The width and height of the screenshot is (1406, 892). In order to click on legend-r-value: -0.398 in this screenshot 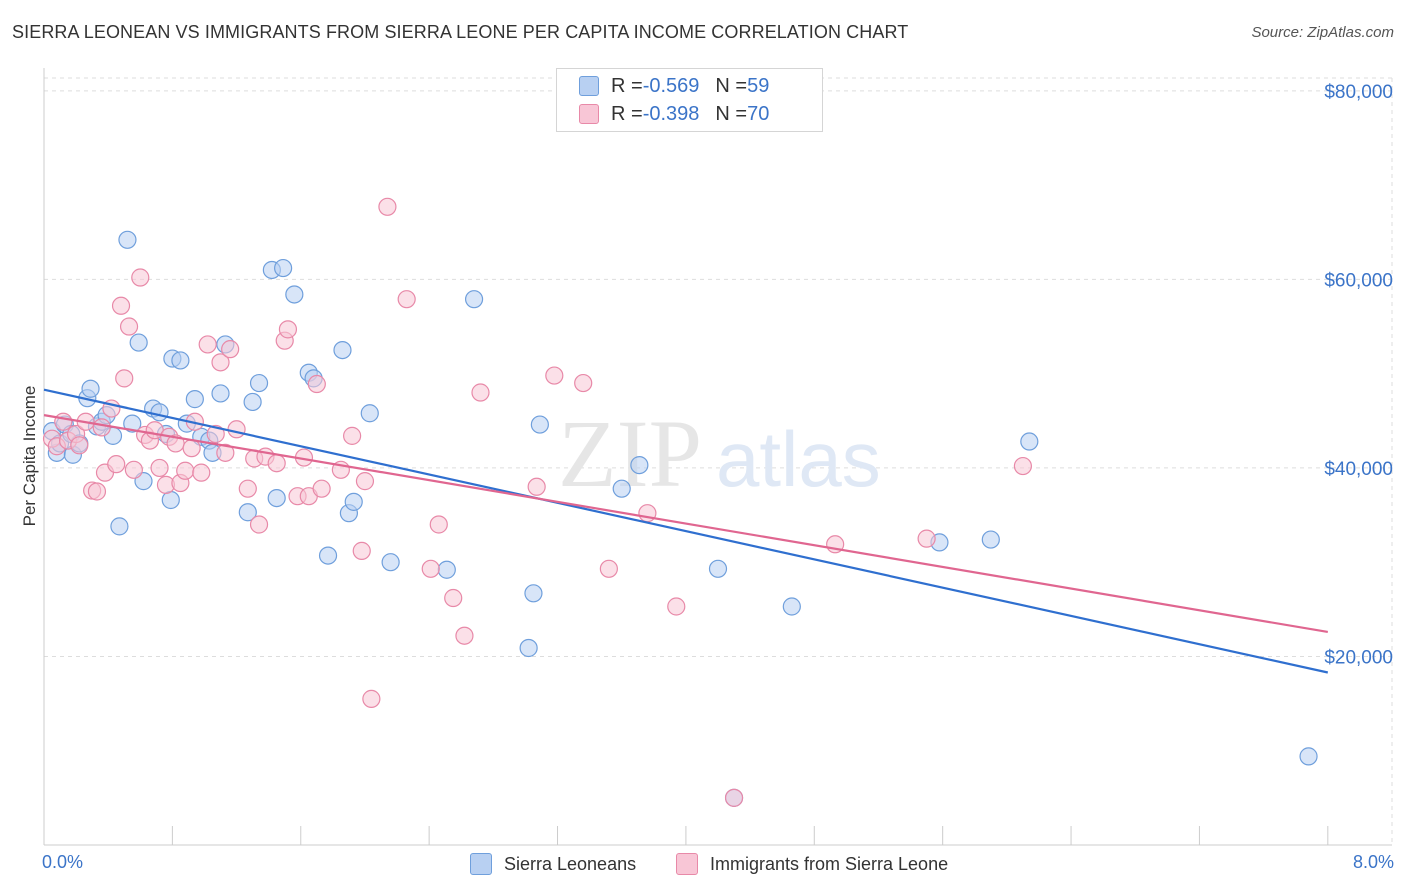, I will do `click(671, 113)`.